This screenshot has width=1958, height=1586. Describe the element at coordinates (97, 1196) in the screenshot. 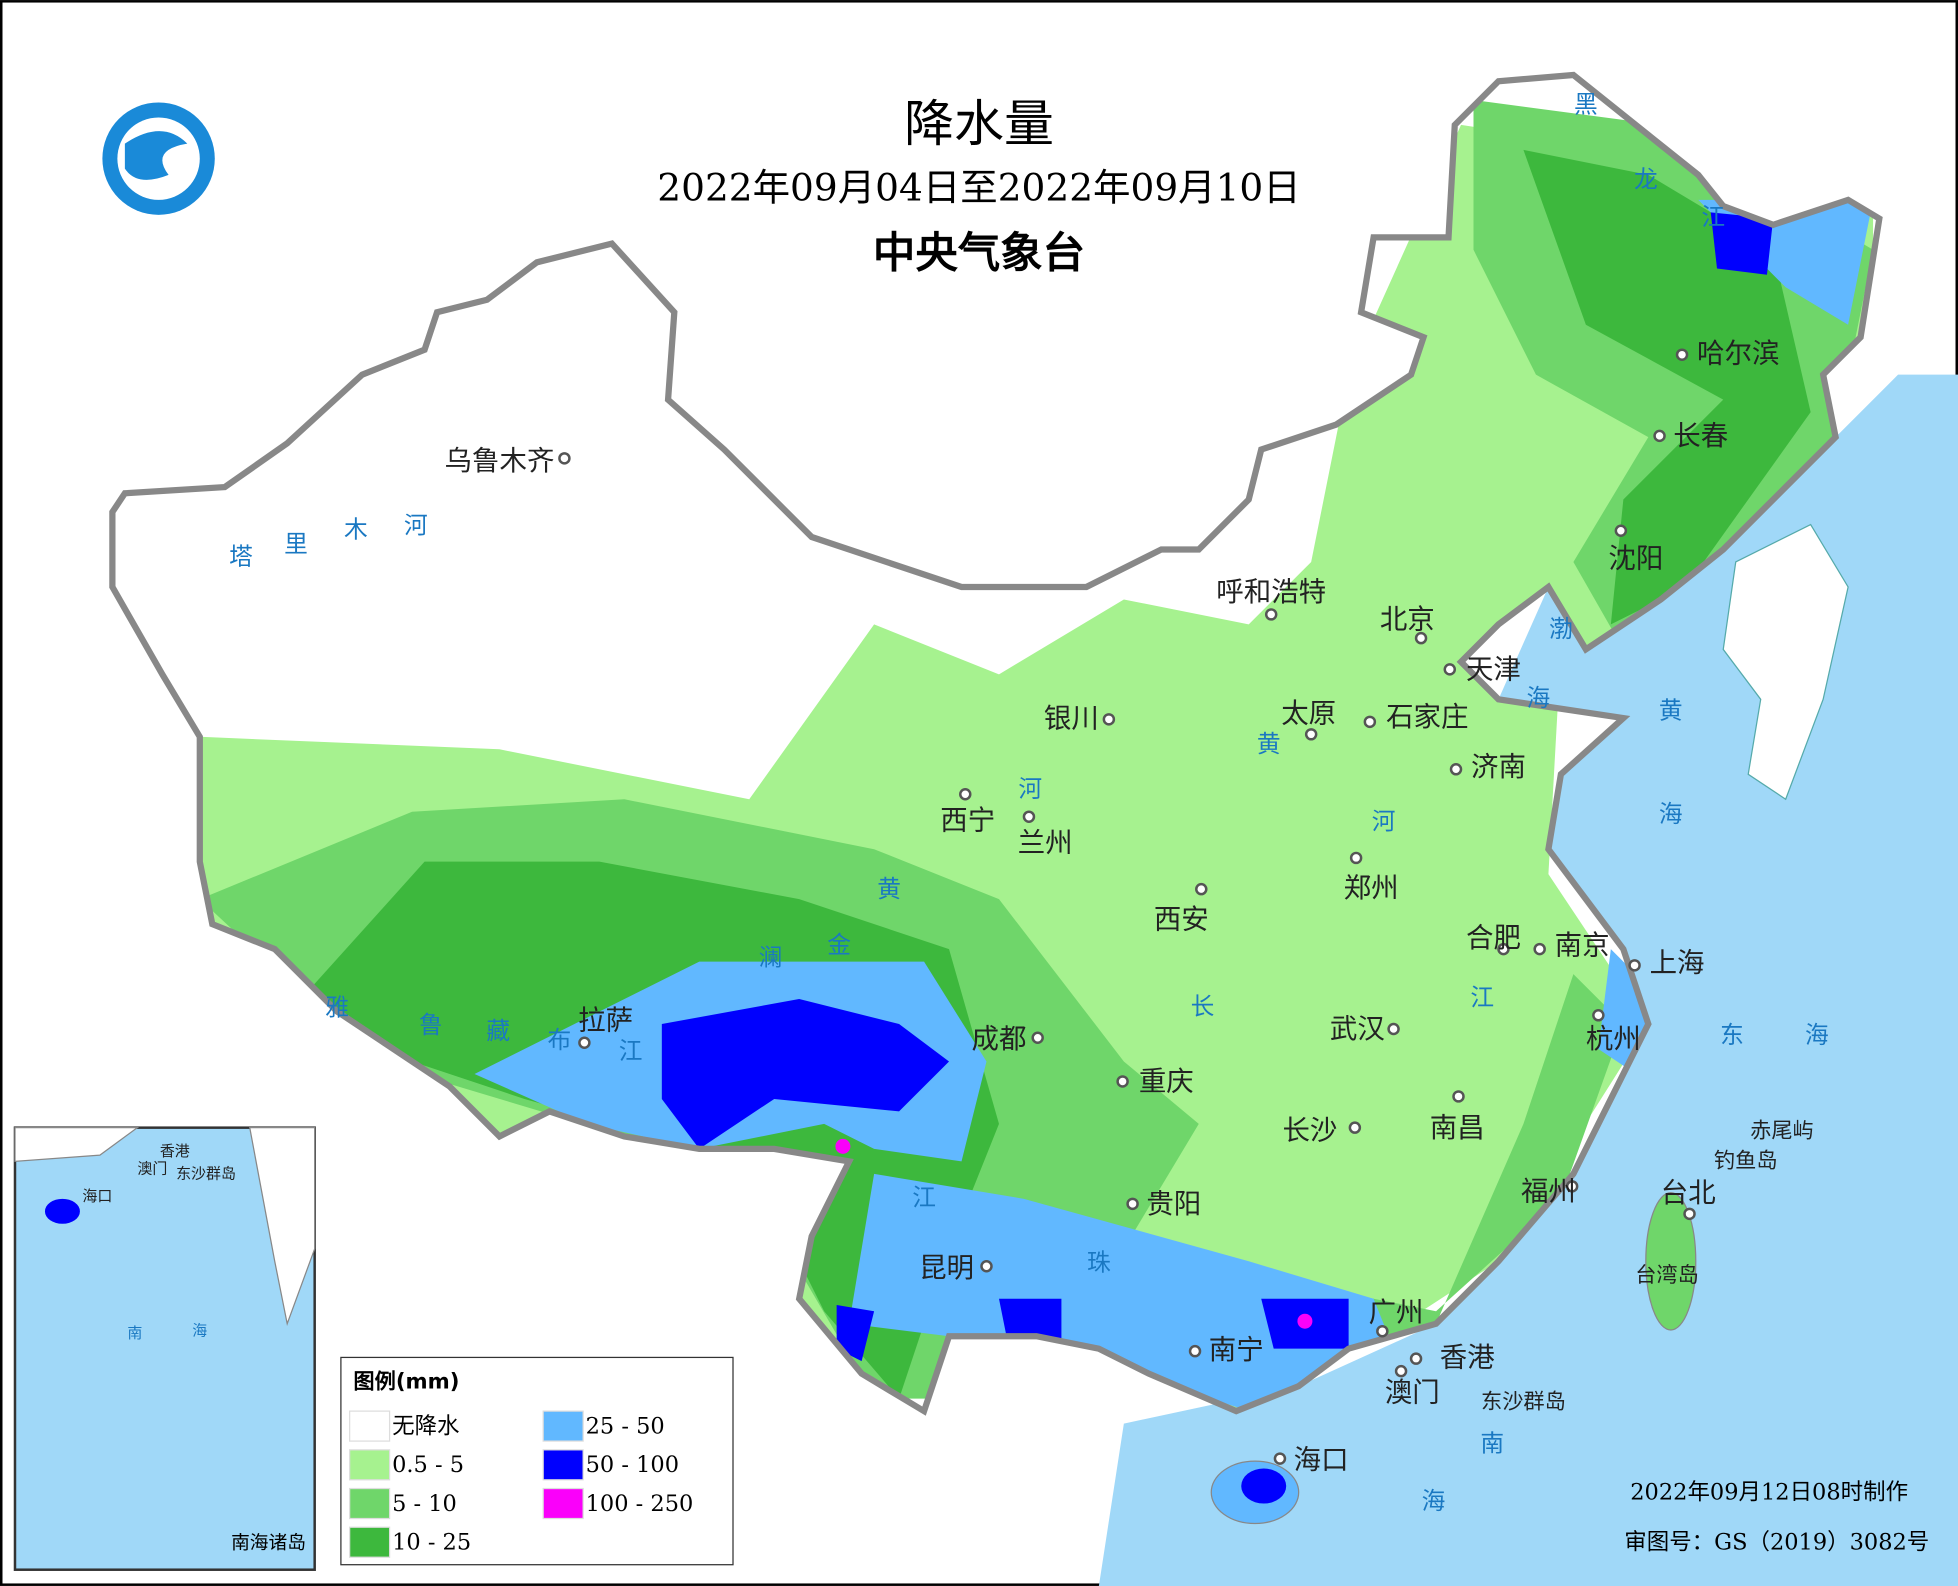

I see `inset-label: 海口` at that location.